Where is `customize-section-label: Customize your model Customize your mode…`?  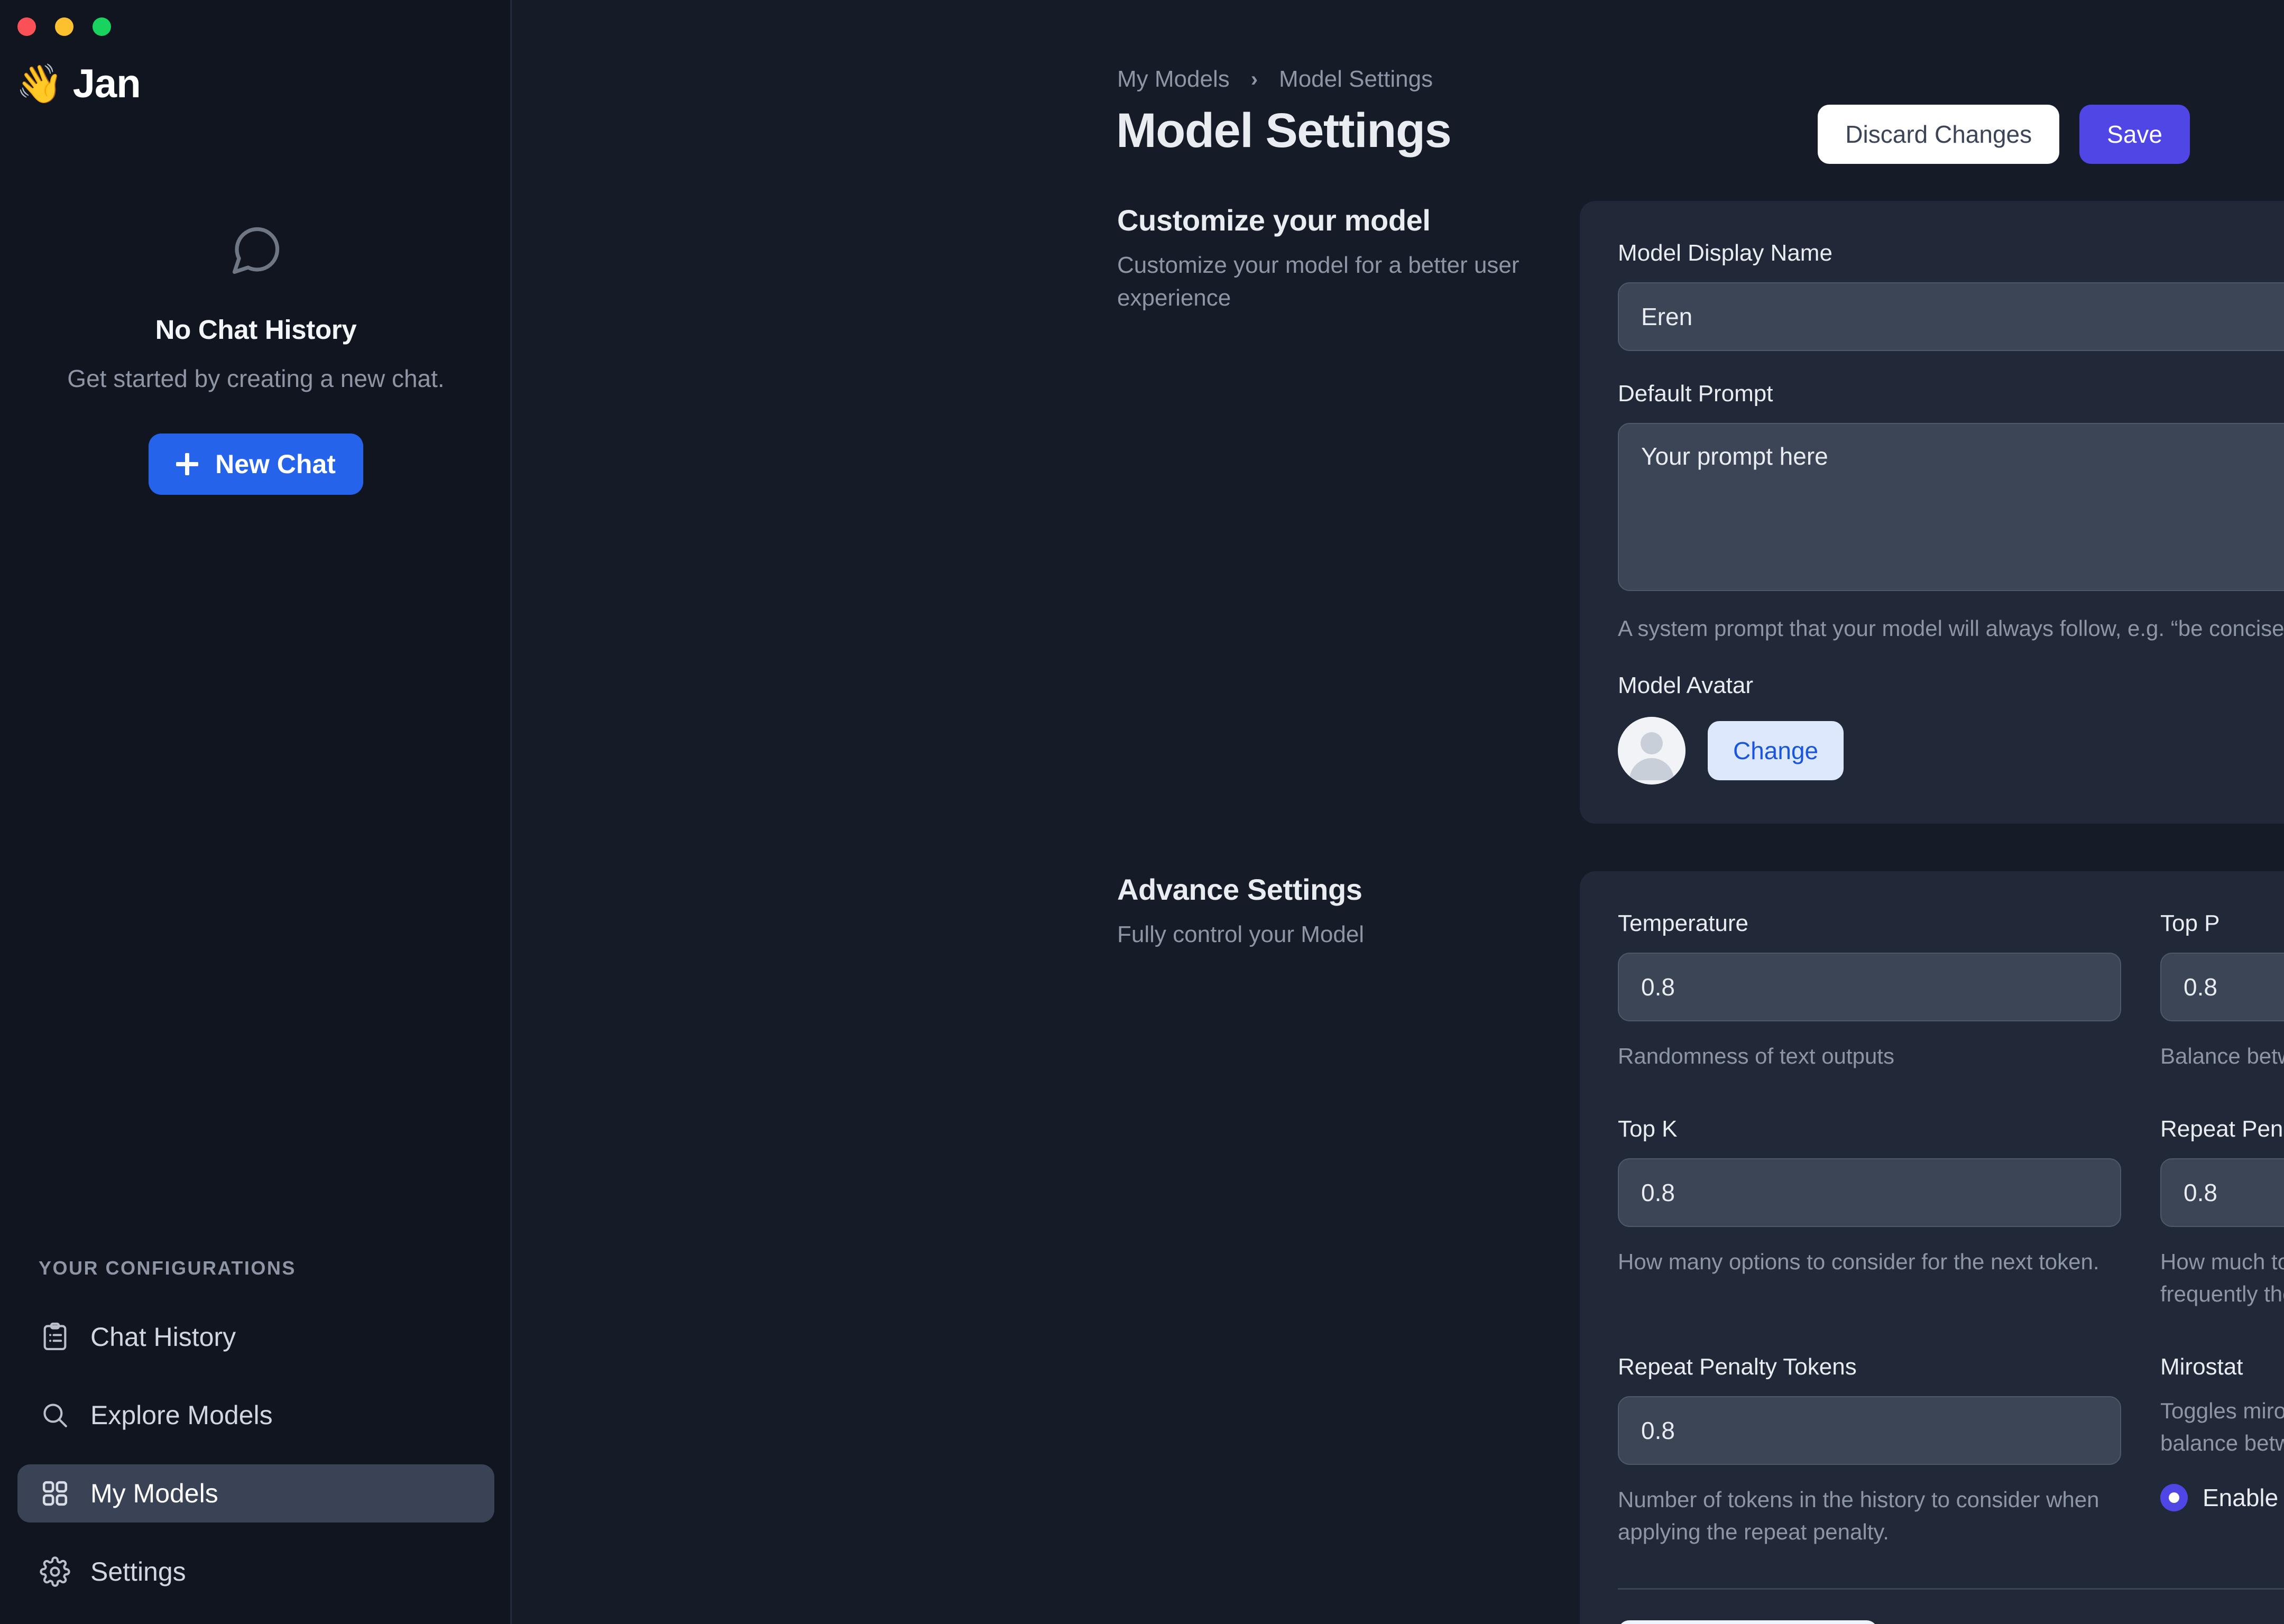 customize-section-label: Customize your model Customize your mode… is located at coordinates (1328, 259).